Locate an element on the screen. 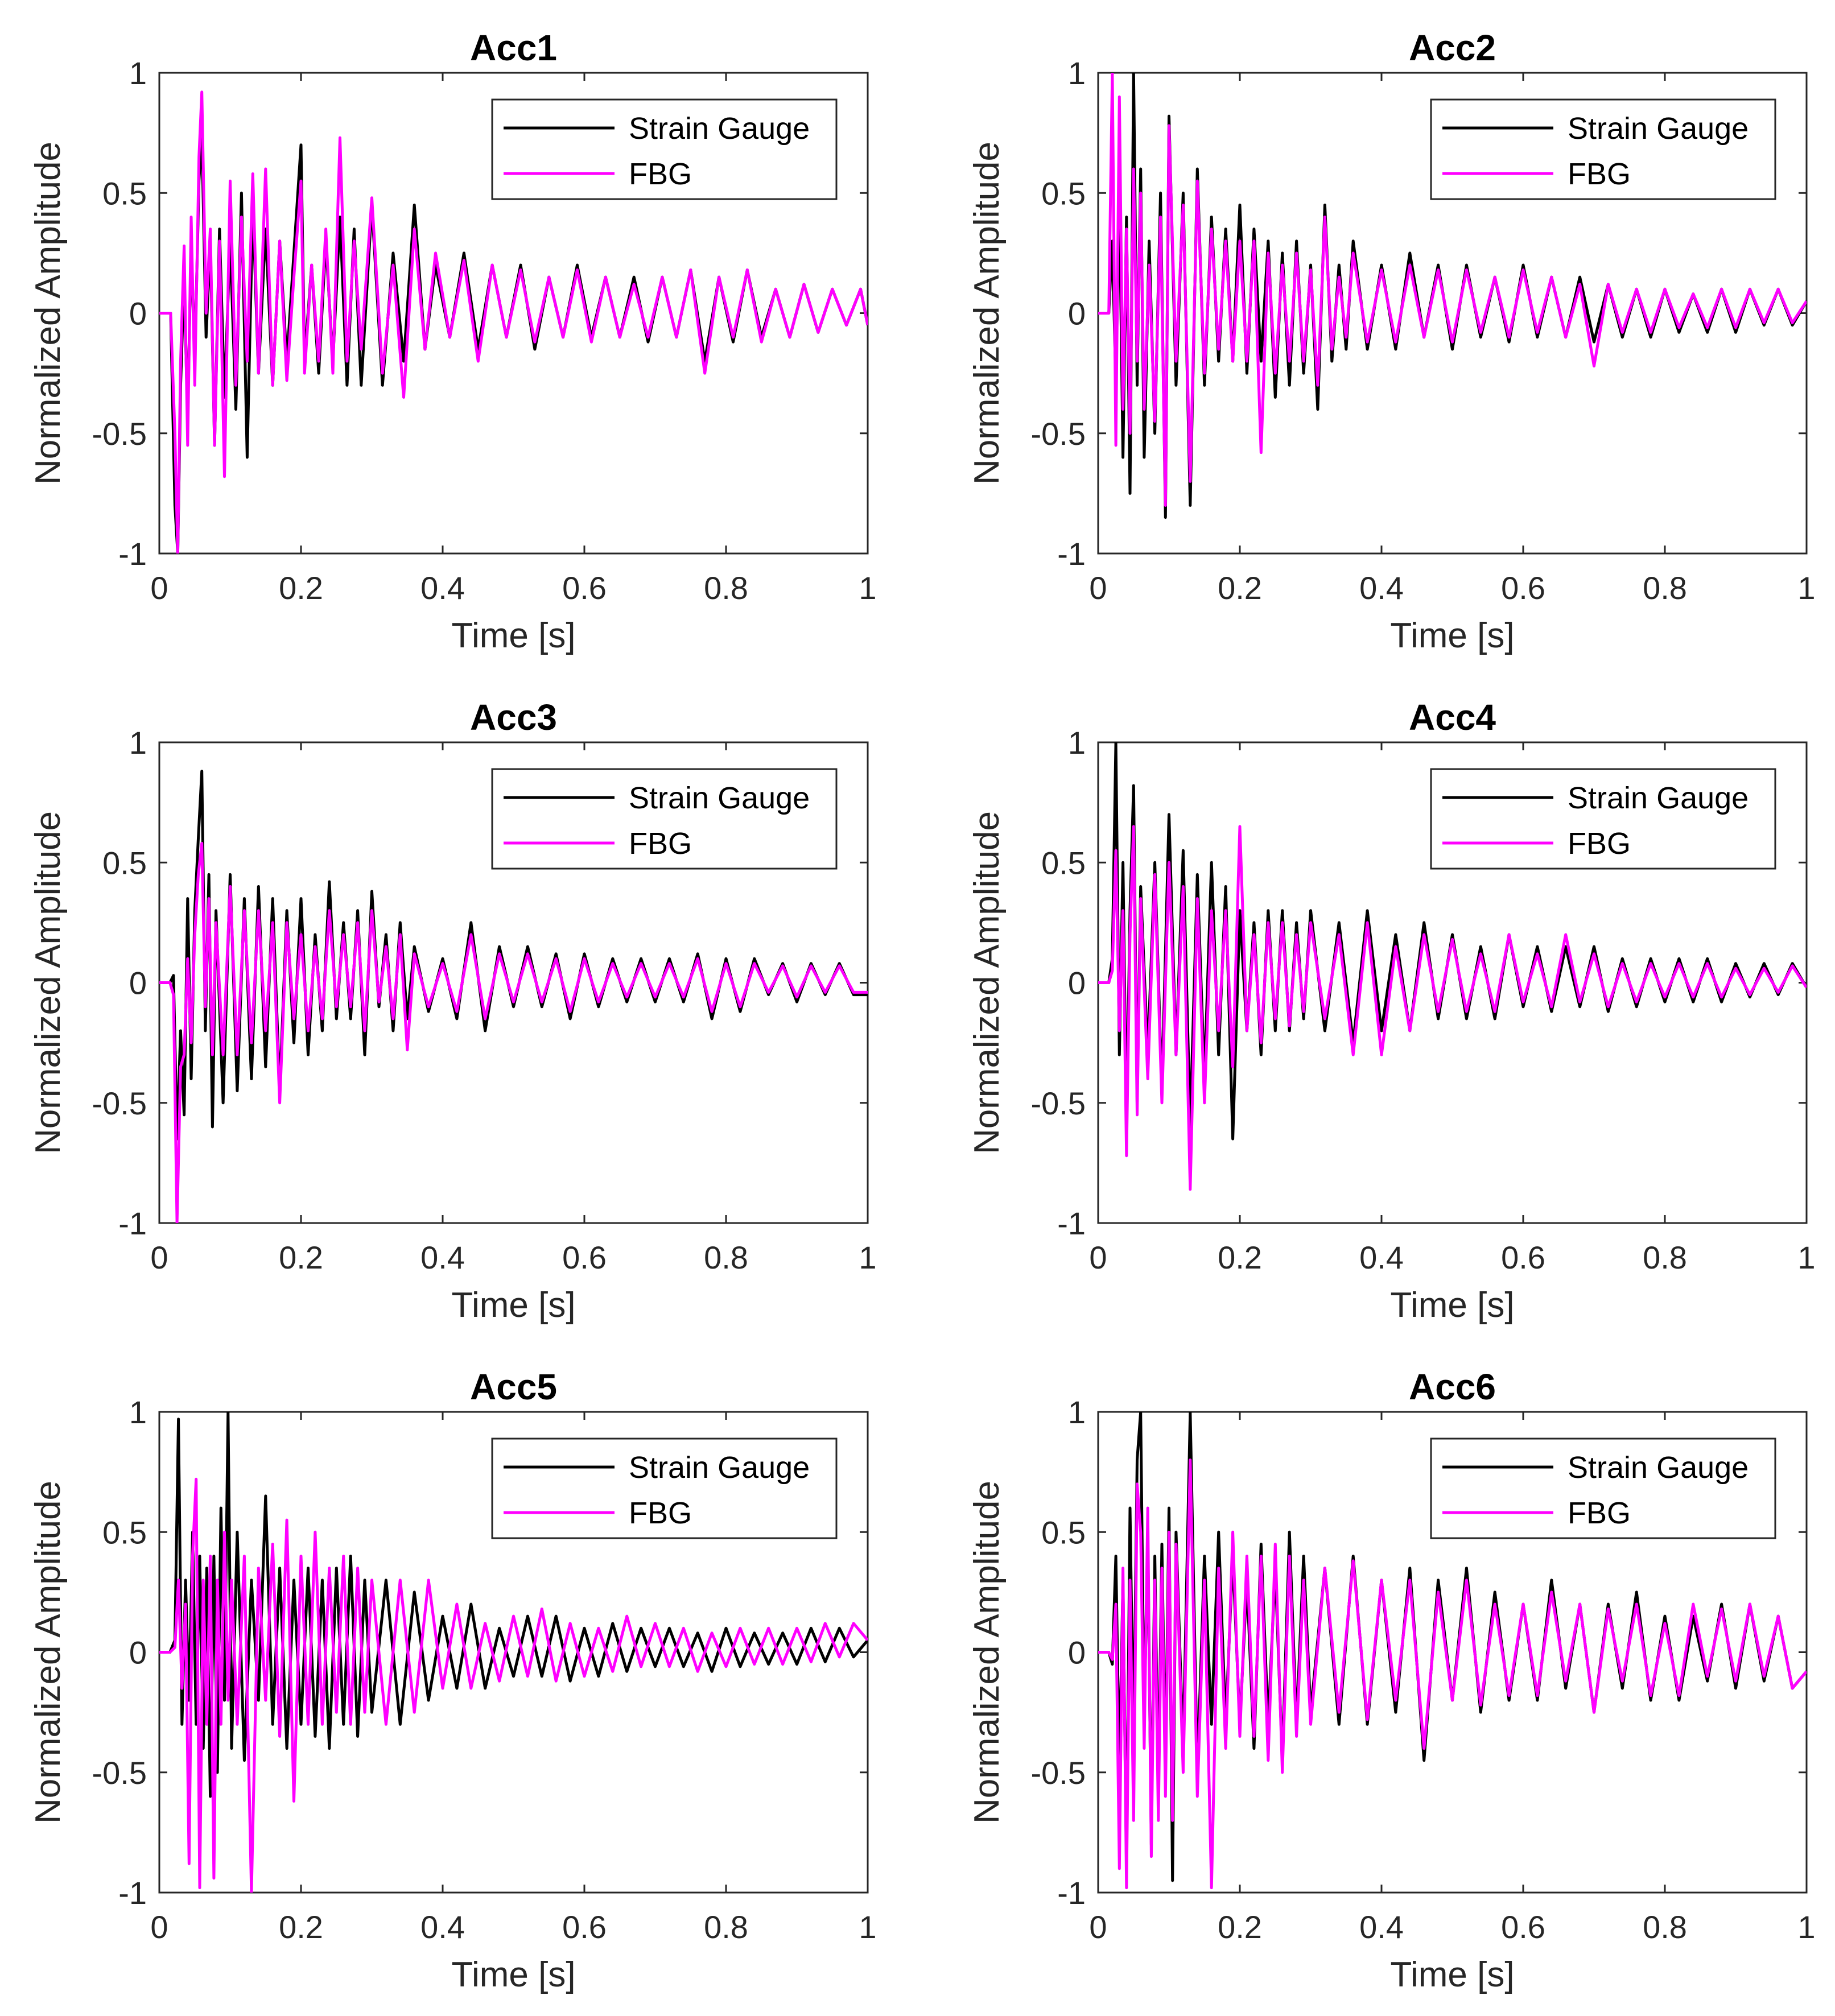 Image resolution: width=1835 pixels, height=2016 pixels. chart-title: Acc2 is located at coordinates (1452, 47).